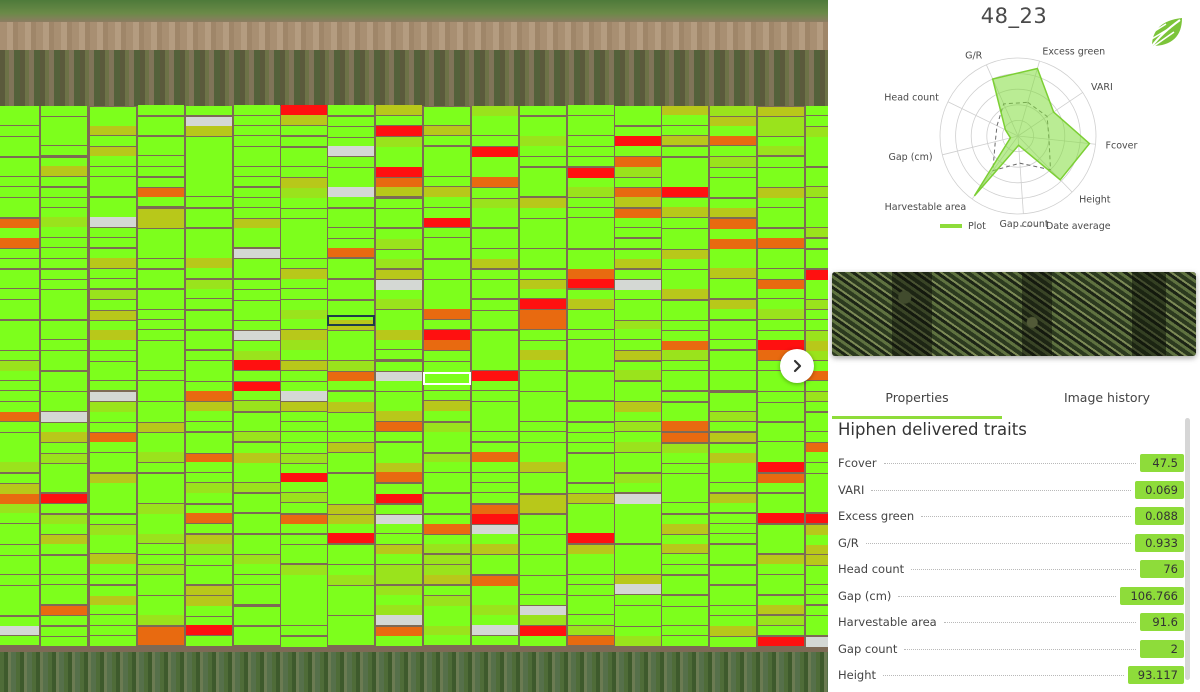 This screenshot has height=692, width=1200. What do you see at coordinates (447, 378) in the screenshot?
I see `selected-plot-outline` at bounding box center [447, 378].